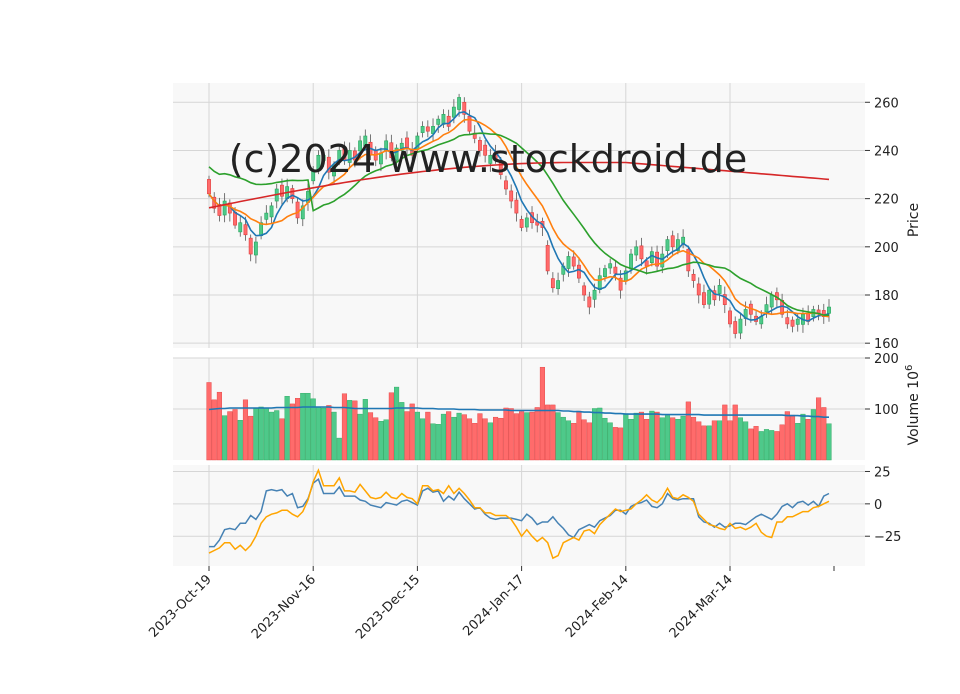 The height and width of the screenshot is (694, 960). I want to click on watermark-text: (c)2024 www.stockdroid.de, so click(488, 159).